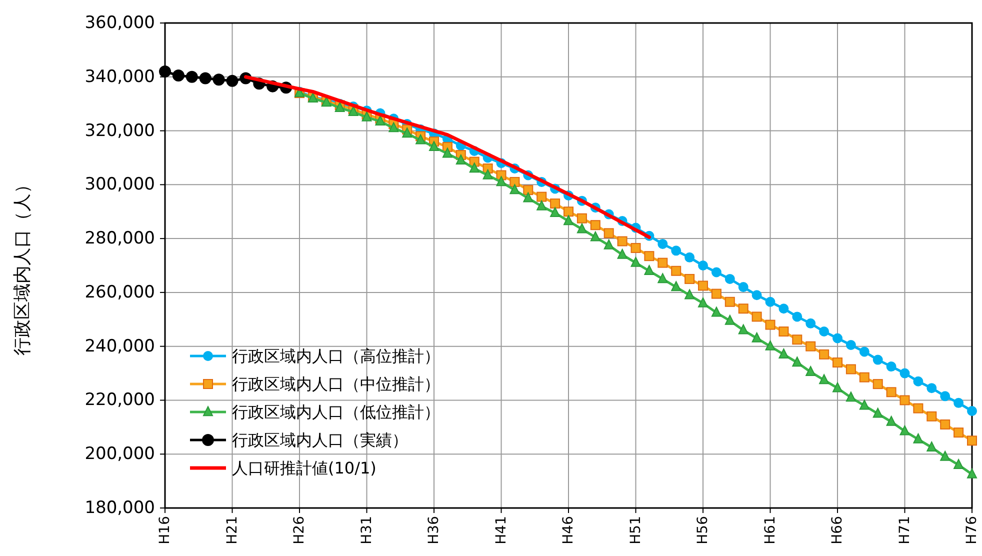 This screenshot has height=556, width=982. What do you see at coordinates (304, 468) in the screenshot?
I see `legend-label: 人口研推計値(10/1)` at bounding box center [304, 468].